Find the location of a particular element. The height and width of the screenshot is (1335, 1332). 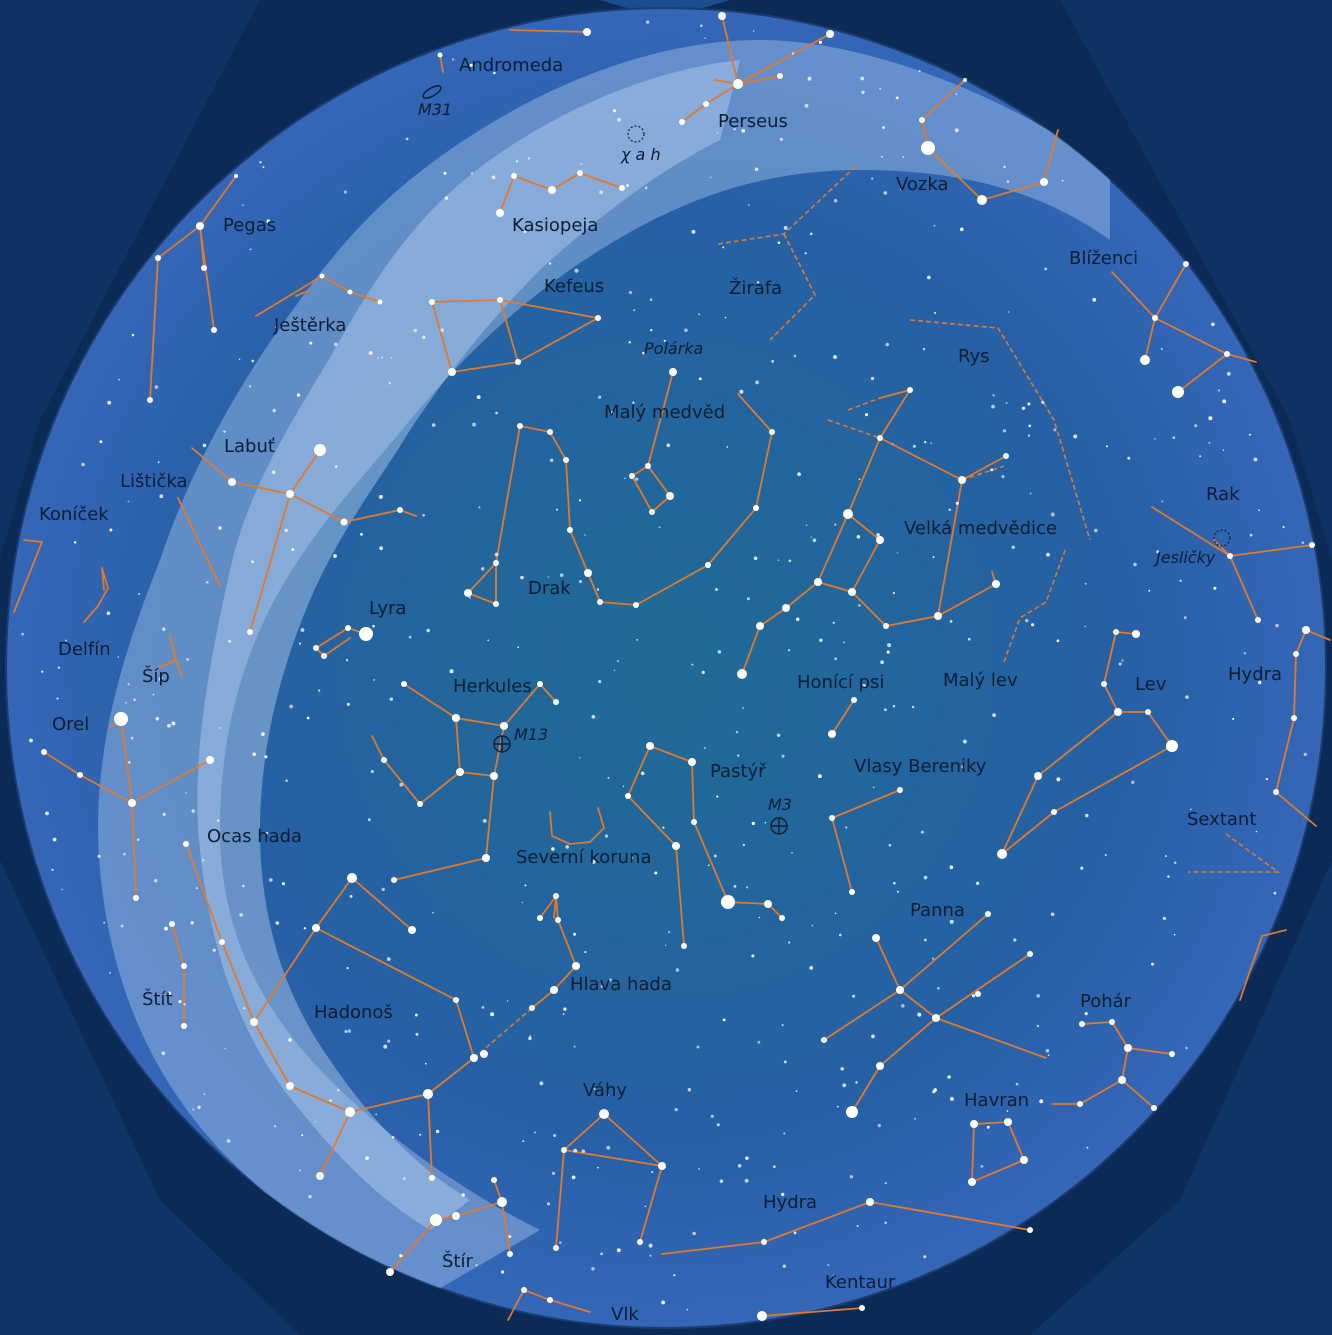

m3-cluster-icon is located at coordinates (779, 826).